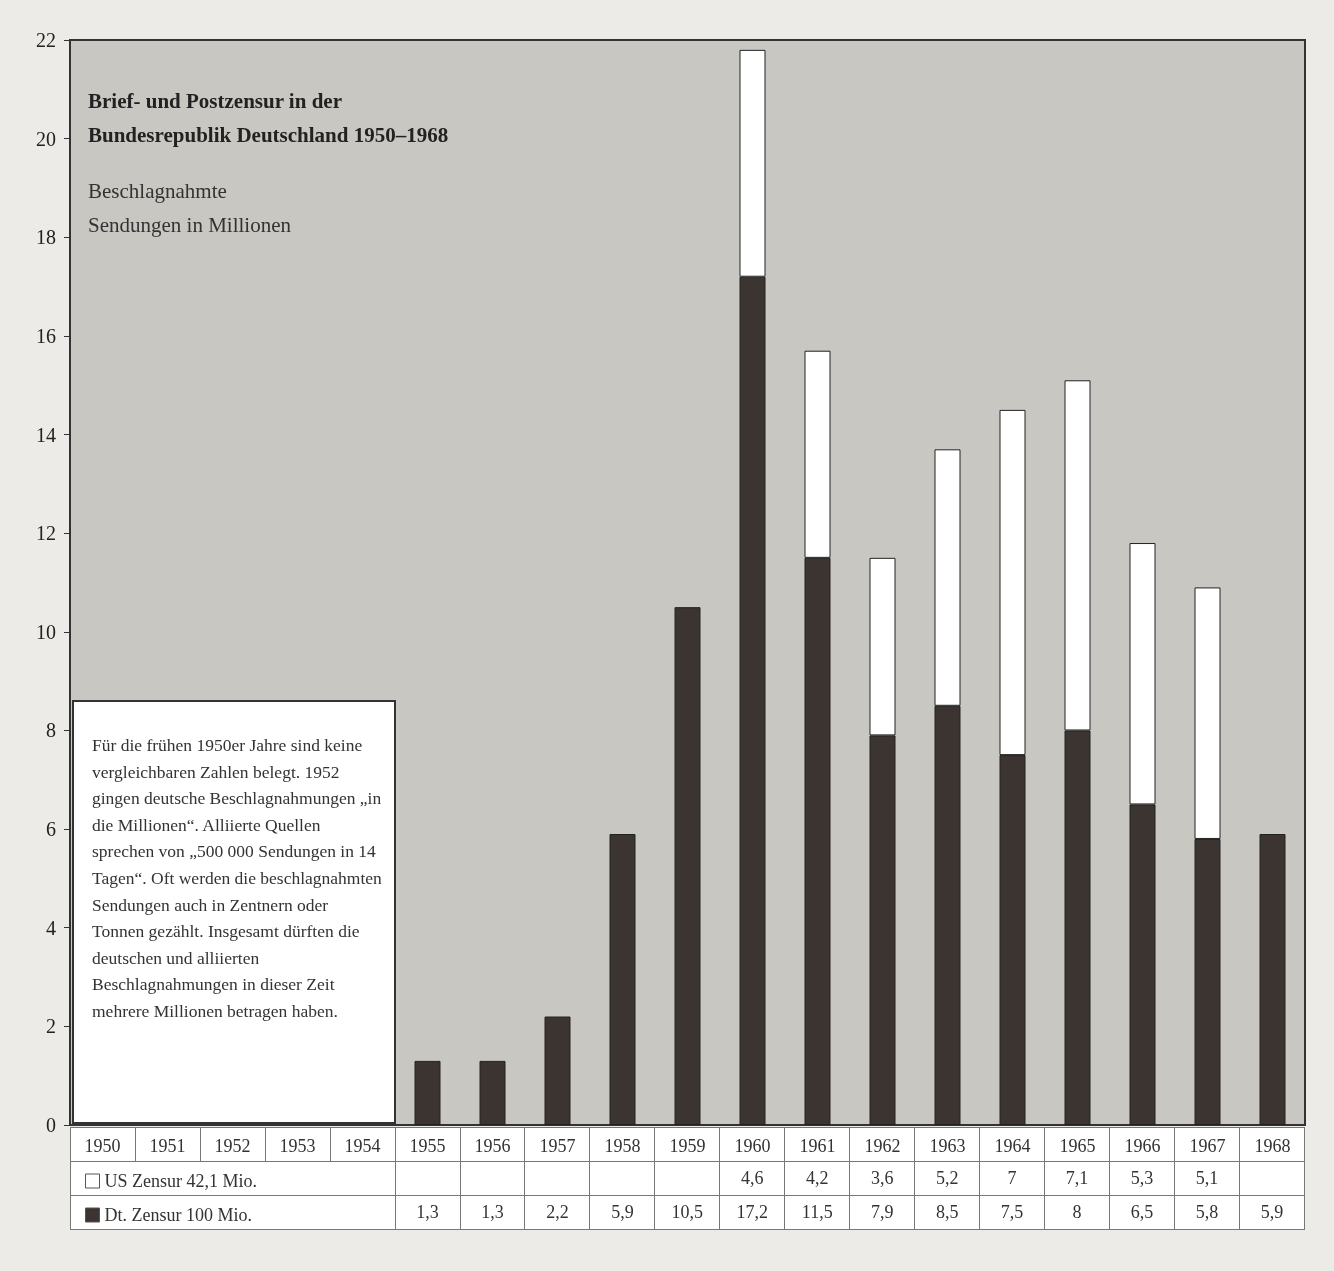 The height and width of the screenshot is (1271, 1334). What do you see at coordinates (817, 1212) in the screenshot?
I see `data-label: 11,5` at bounding box center [817, 1212].